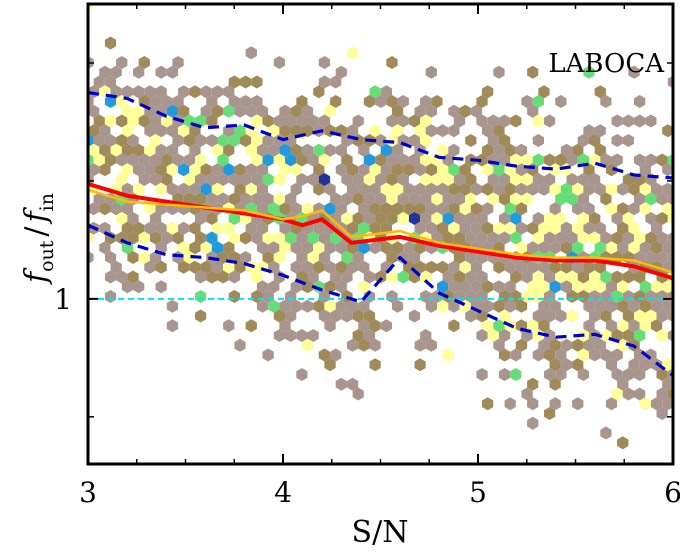 This screenshot has height=554, width=680. Describe the element at coordinates (478, 492) in the screenshot. I see `x-tick-label: 5` at that location.